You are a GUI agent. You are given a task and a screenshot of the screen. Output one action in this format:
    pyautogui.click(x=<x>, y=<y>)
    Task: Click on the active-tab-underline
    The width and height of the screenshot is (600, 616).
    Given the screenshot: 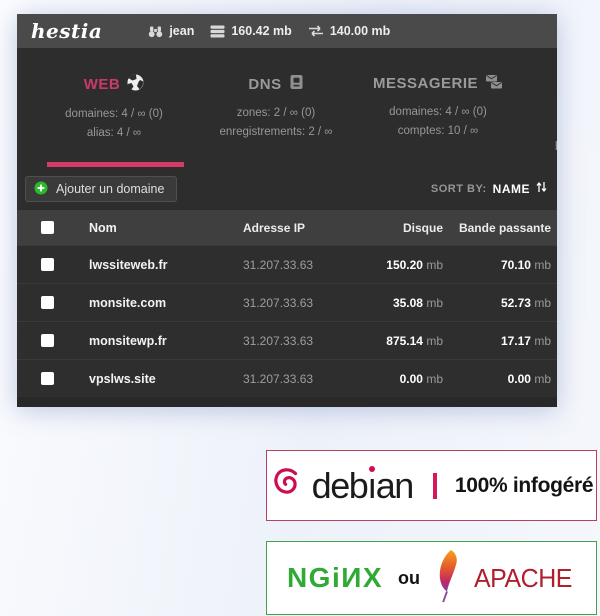 What is the action you would take?
    pyautogui.click(x=115, y=164)
    